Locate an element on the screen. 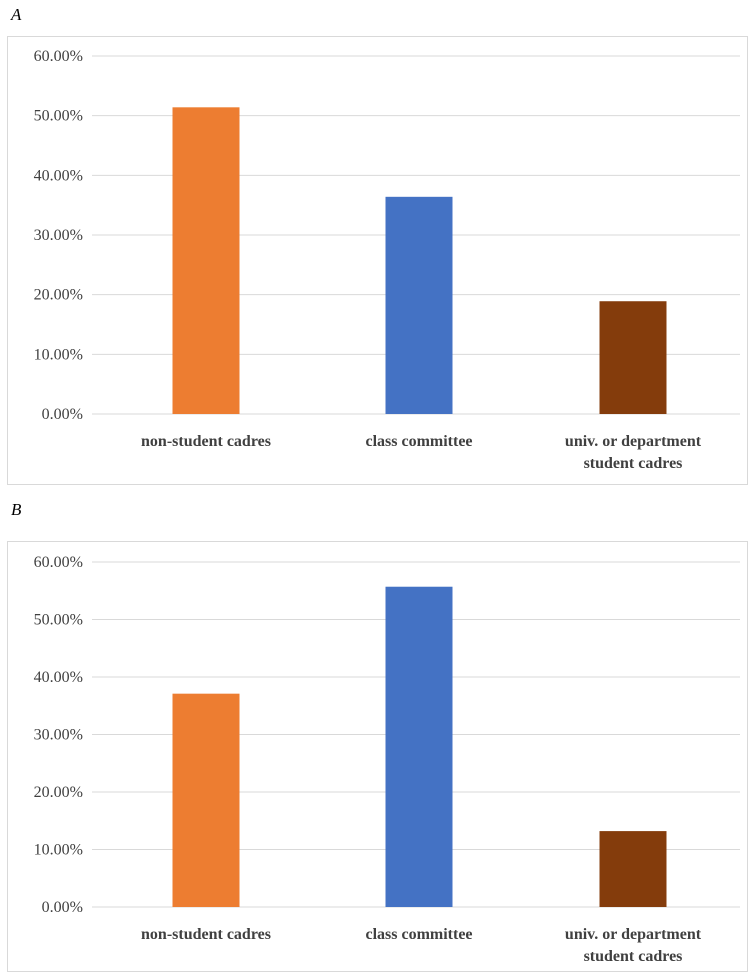  panel-label-a: A is located at coordinates (16, 14).